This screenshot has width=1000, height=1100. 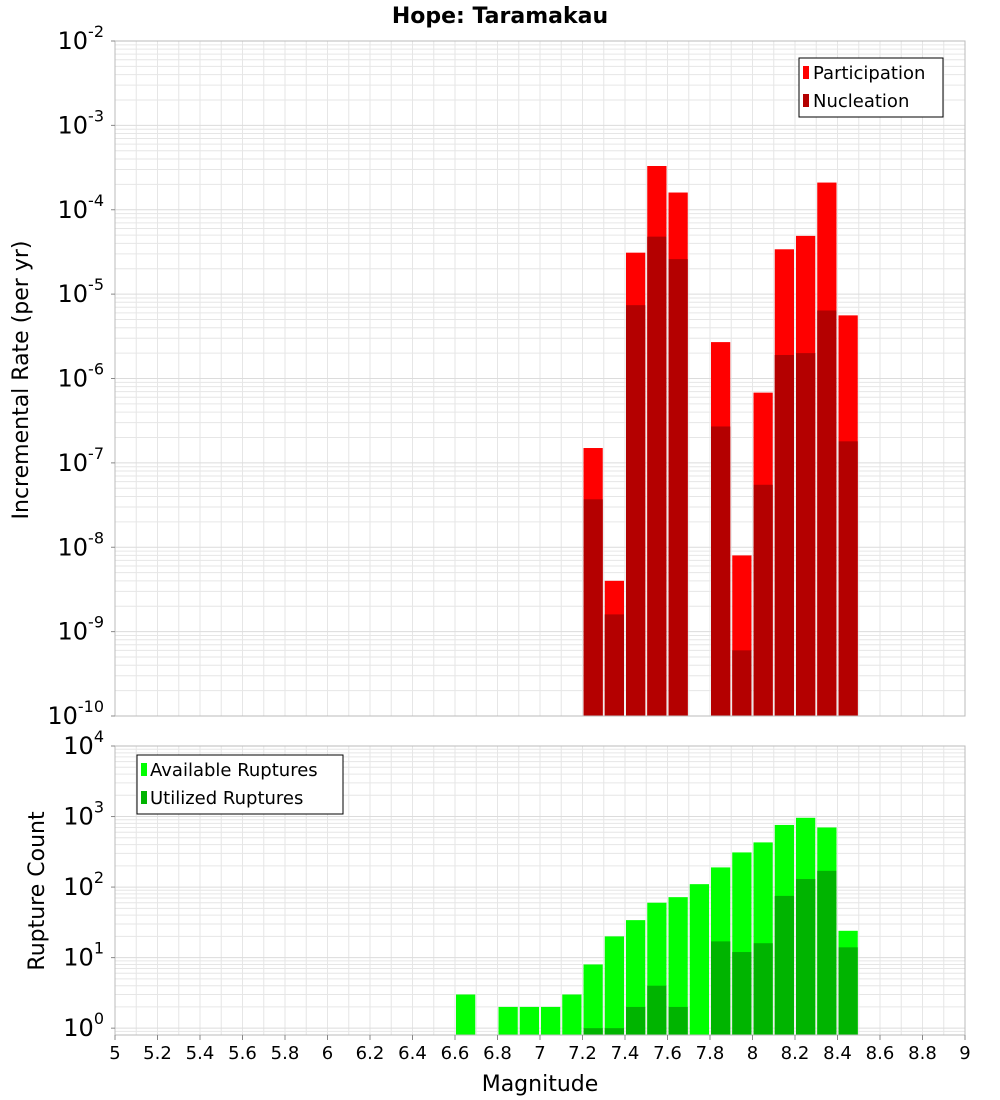 I want to click on x-tick-label: 6.4, so click(x=412, y=1053).